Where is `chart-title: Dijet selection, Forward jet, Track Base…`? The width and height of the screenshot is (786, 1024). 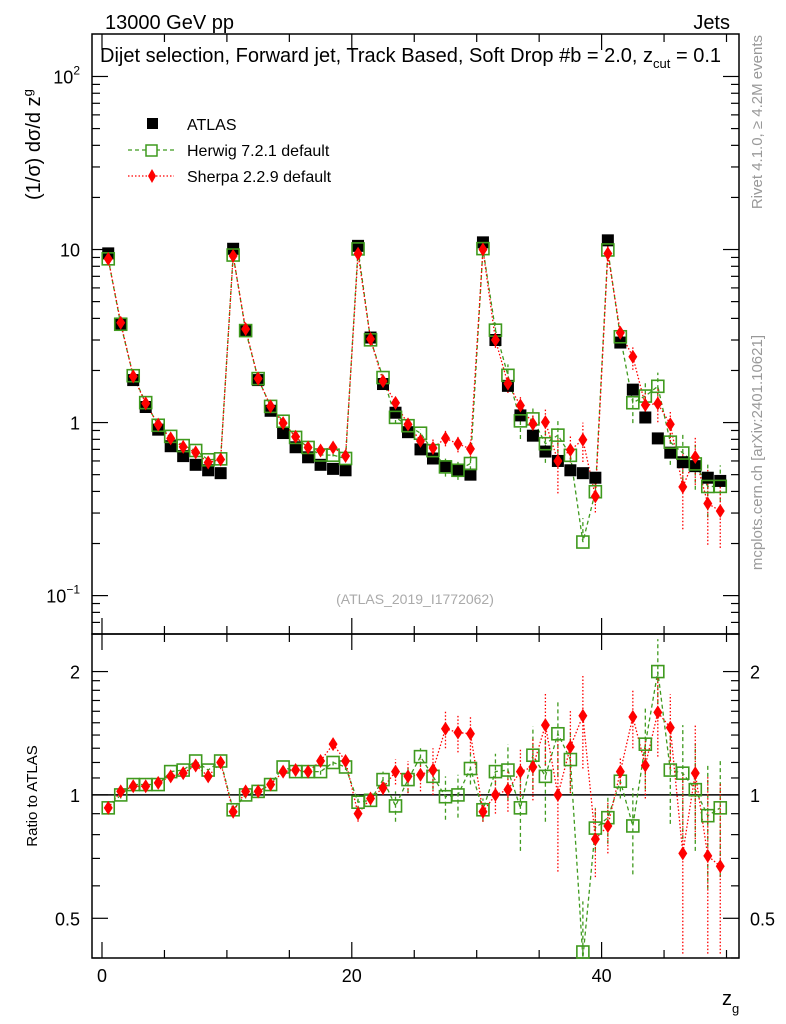 chart-title: Dijet selection, Forward jet, Track Base… is located at coordinates (415, 57).